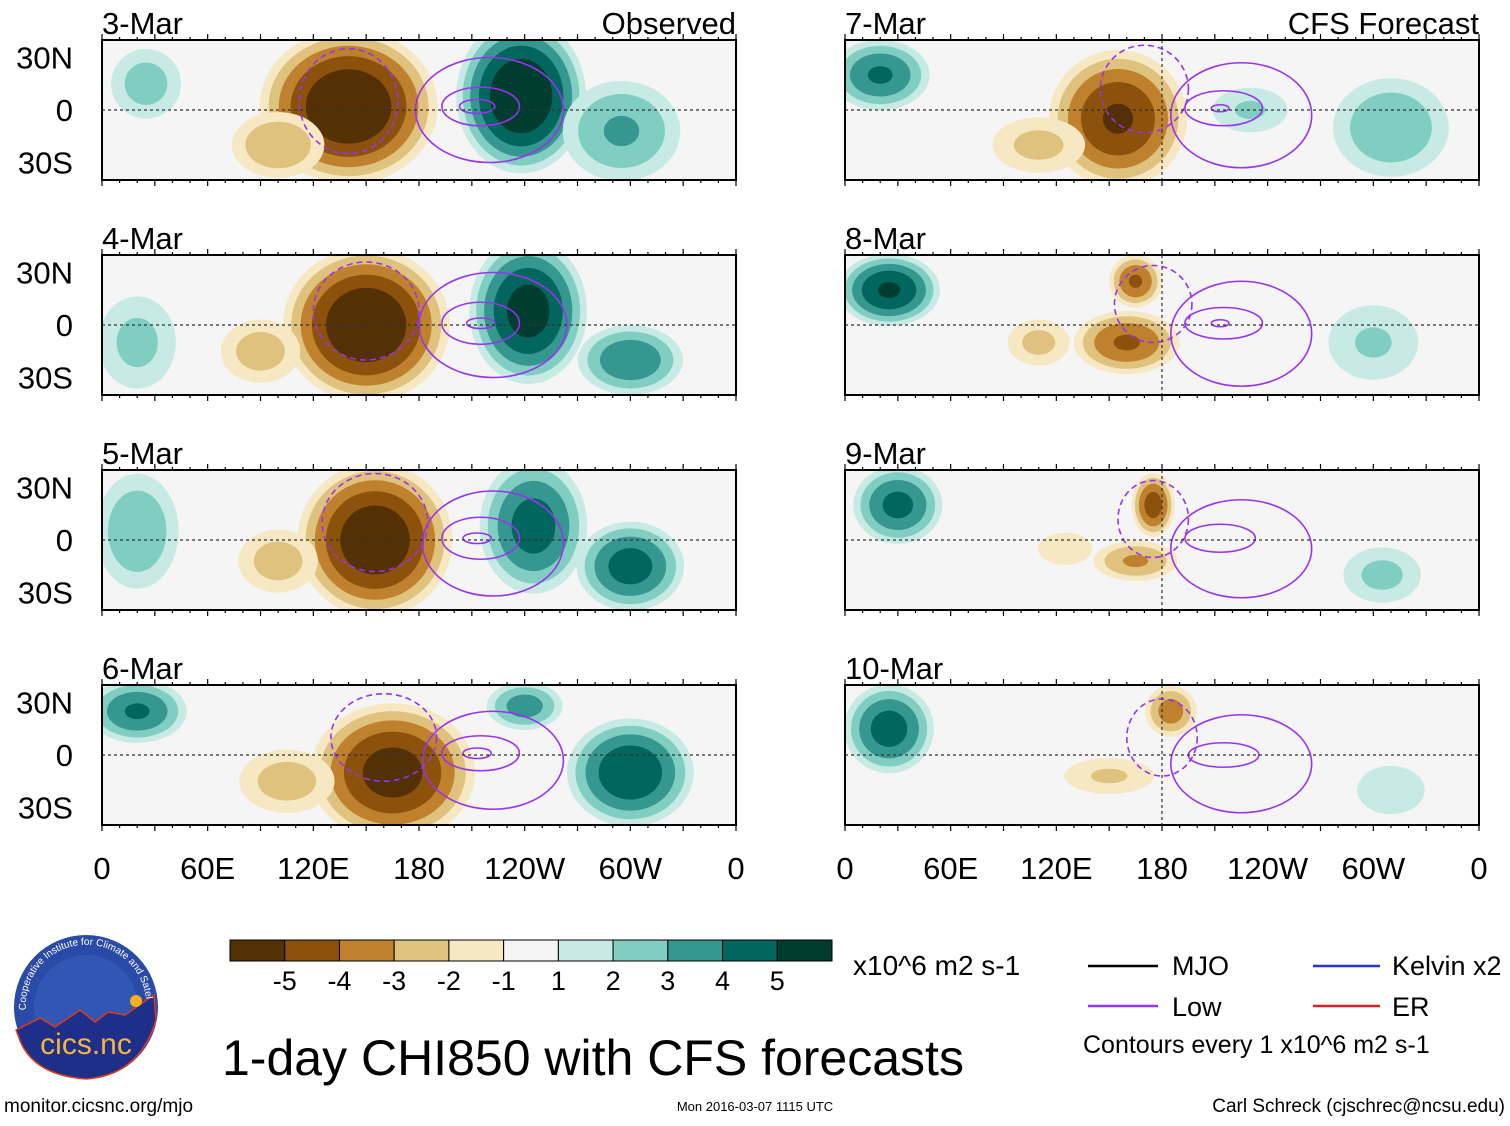 This screenshot has width=1510, height=1126. What do you see at coordinates (613, 981) in the screenshot?
I see `colorbar-tick-label: 2` at bounding box center [613, 981].